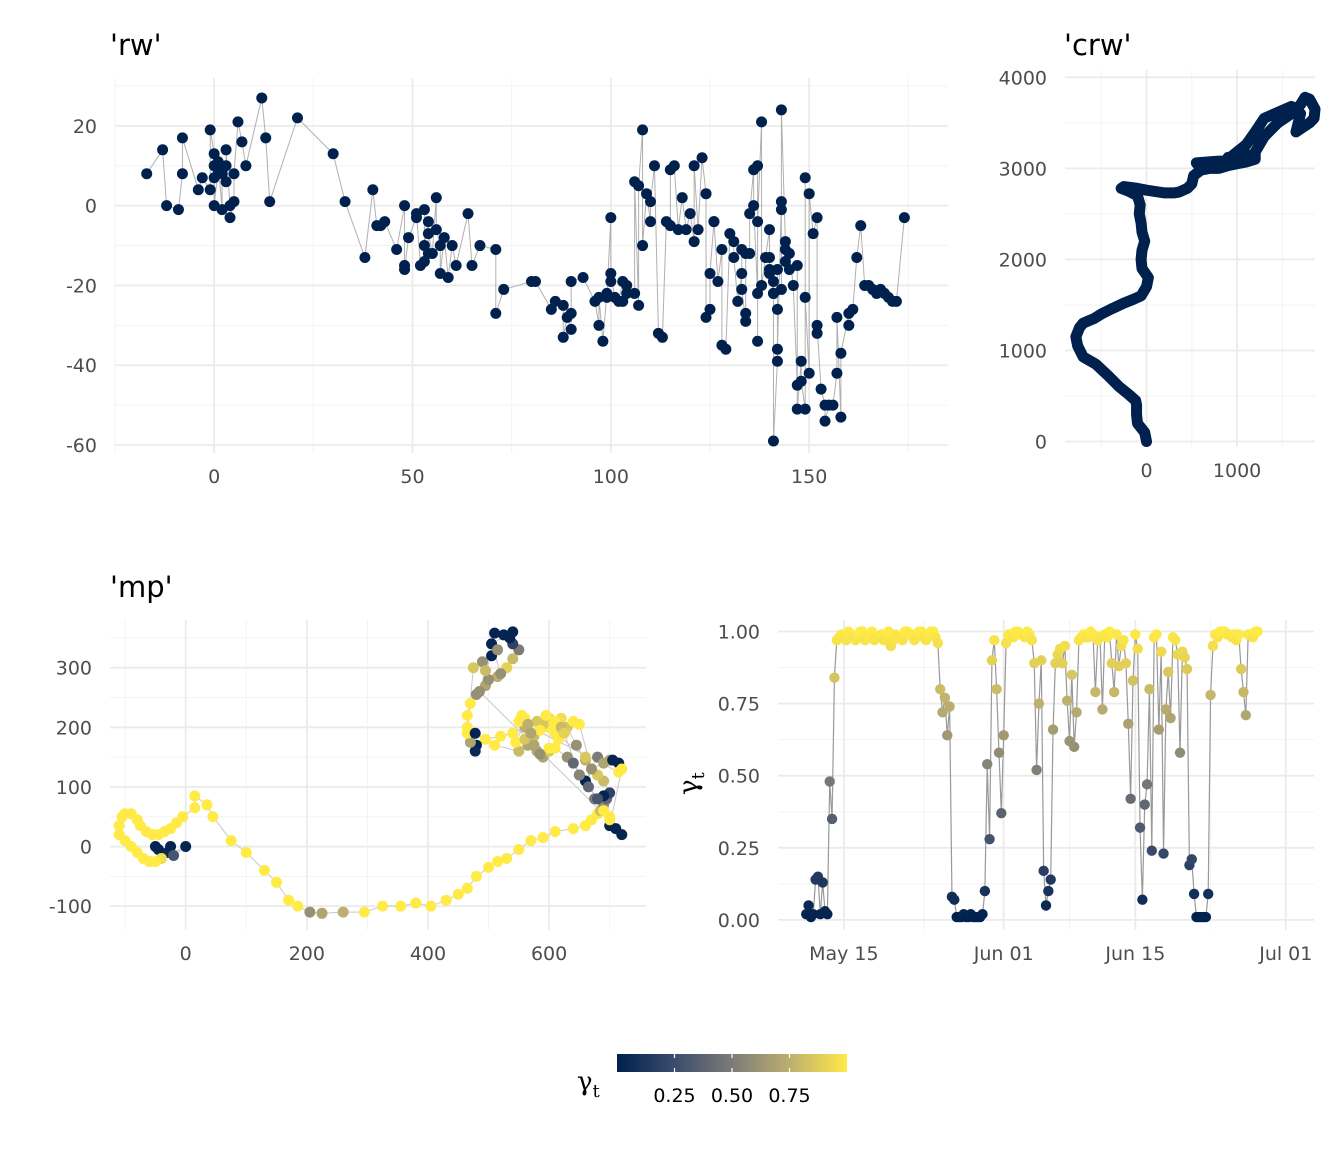 The width and height of the screenshot is (1344, 1152). I want to click on colorbar-legend: γt 0.25 0.50 0.75, so click(712, 1080).